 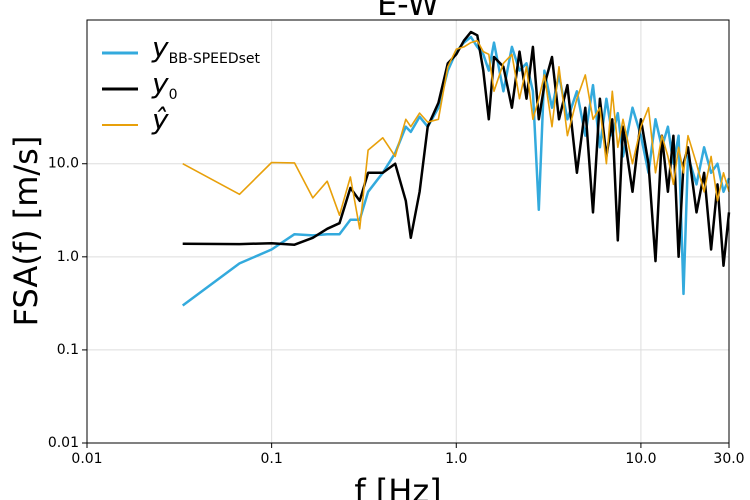 I want to click on x-axis-label: f [Hz], so click(x=397, y=486).